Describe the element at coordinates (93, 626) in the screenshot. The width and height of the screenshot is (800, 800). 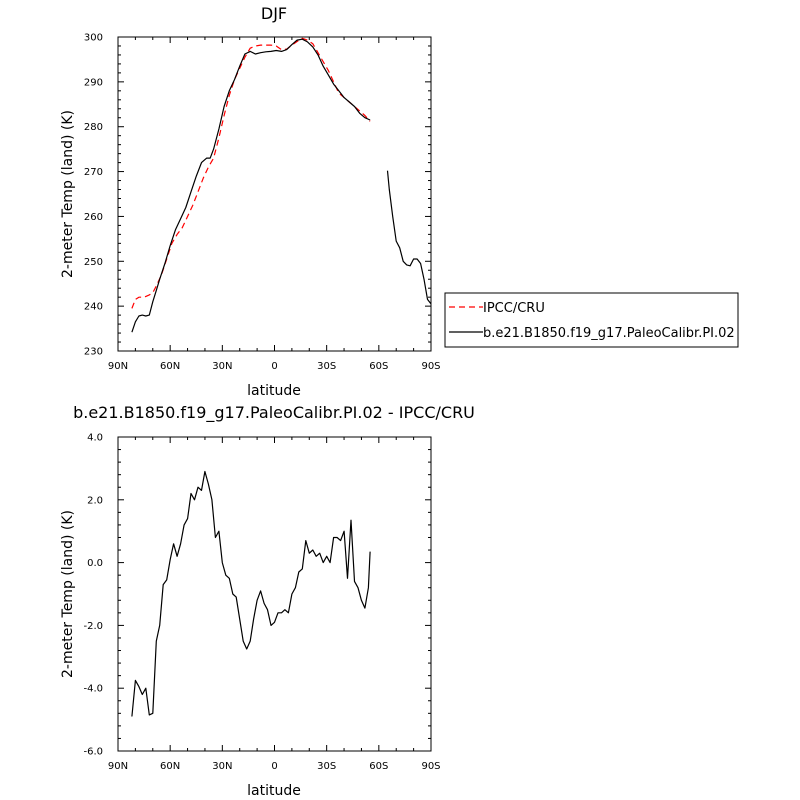
I see `y-tick-label: -2.0` at that location.